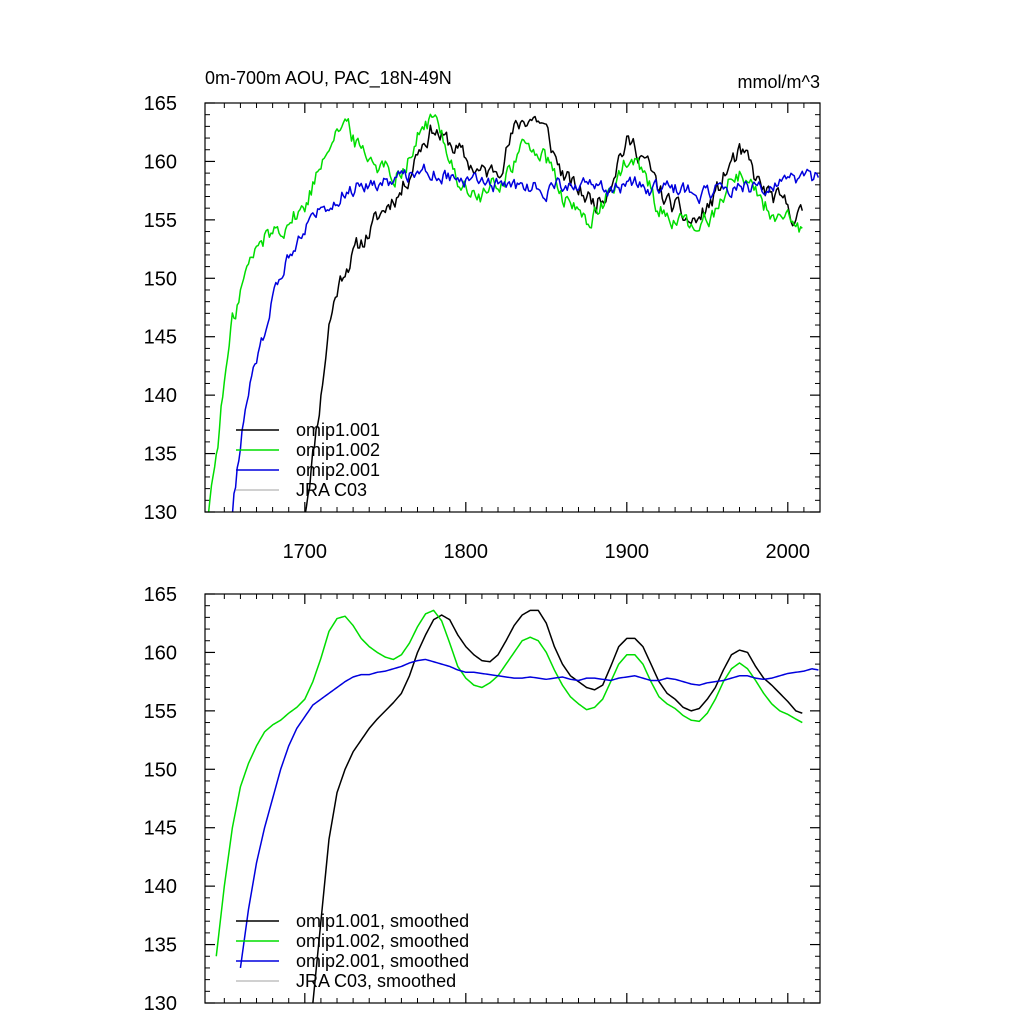 This screenshot has width=1024, height=1024. What do you see at coordinates (788, 552) in the screenshot?
I see `x-tick-label: 2000` at bounding box center [788, 552].